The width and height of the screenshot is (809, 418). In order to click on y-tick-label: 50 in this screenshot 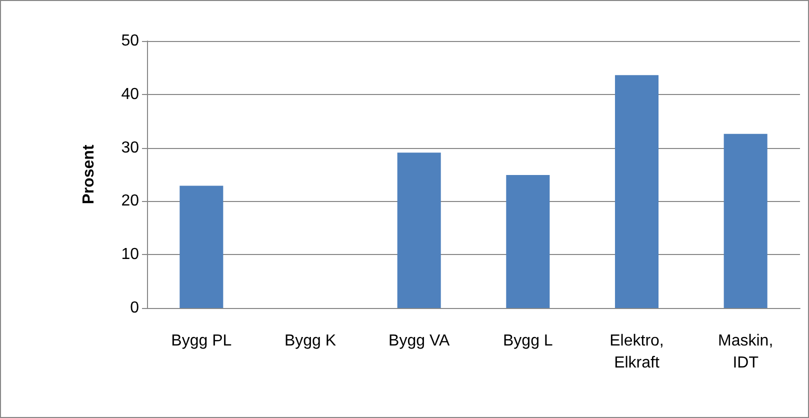, I will do `click(130, 41)`.